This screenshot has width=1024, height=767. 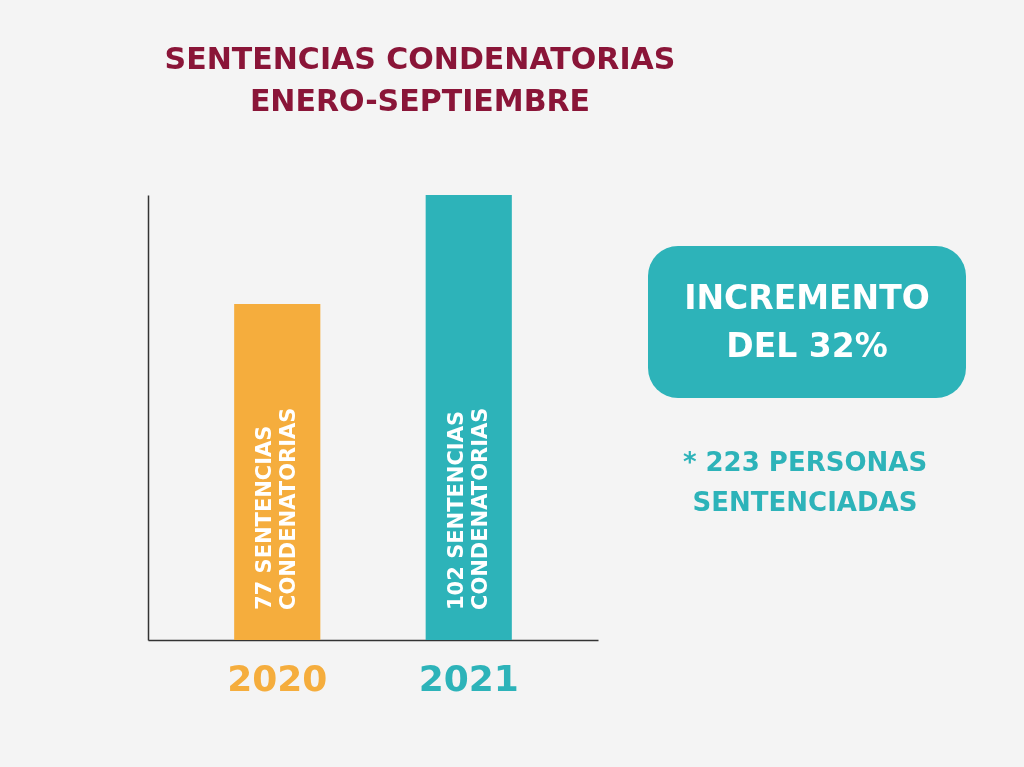 What do you see at coordinates (277, 678) in the screenshot?
I see `x-tick-label: 2020` at bounding box center [277, 678].